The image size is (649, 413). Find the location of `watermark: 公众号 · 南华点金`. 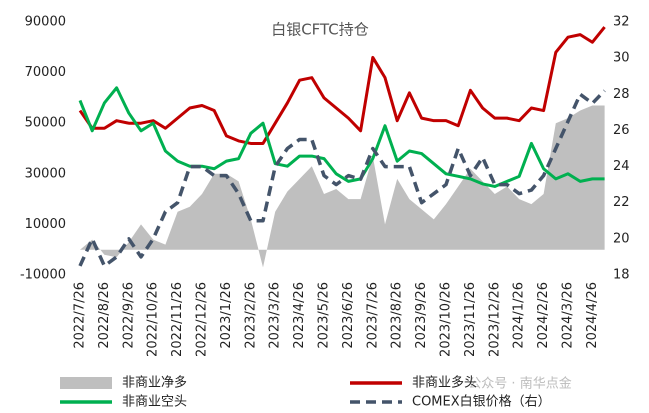

watermark: 公众号 · 南华点金 is located at coordinates (519, 384).